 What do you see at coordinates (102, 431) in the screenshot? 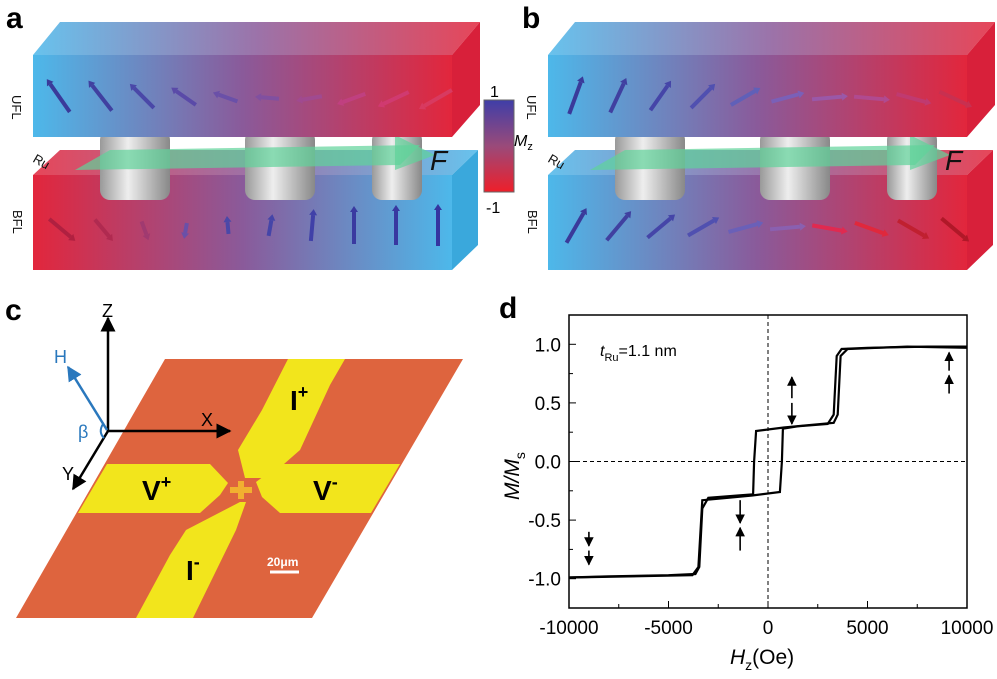
I see `angle-arc` at bounding box center [102, 431].